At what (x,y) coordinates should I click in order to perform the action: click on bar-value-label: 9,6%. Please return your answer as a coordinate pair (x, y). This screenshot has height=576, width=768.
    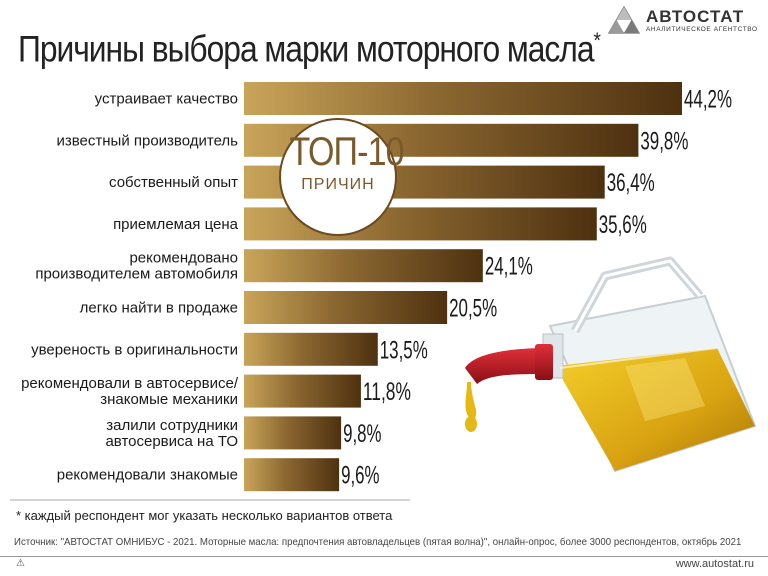
    Looking at the image, I should click on (360, 476).